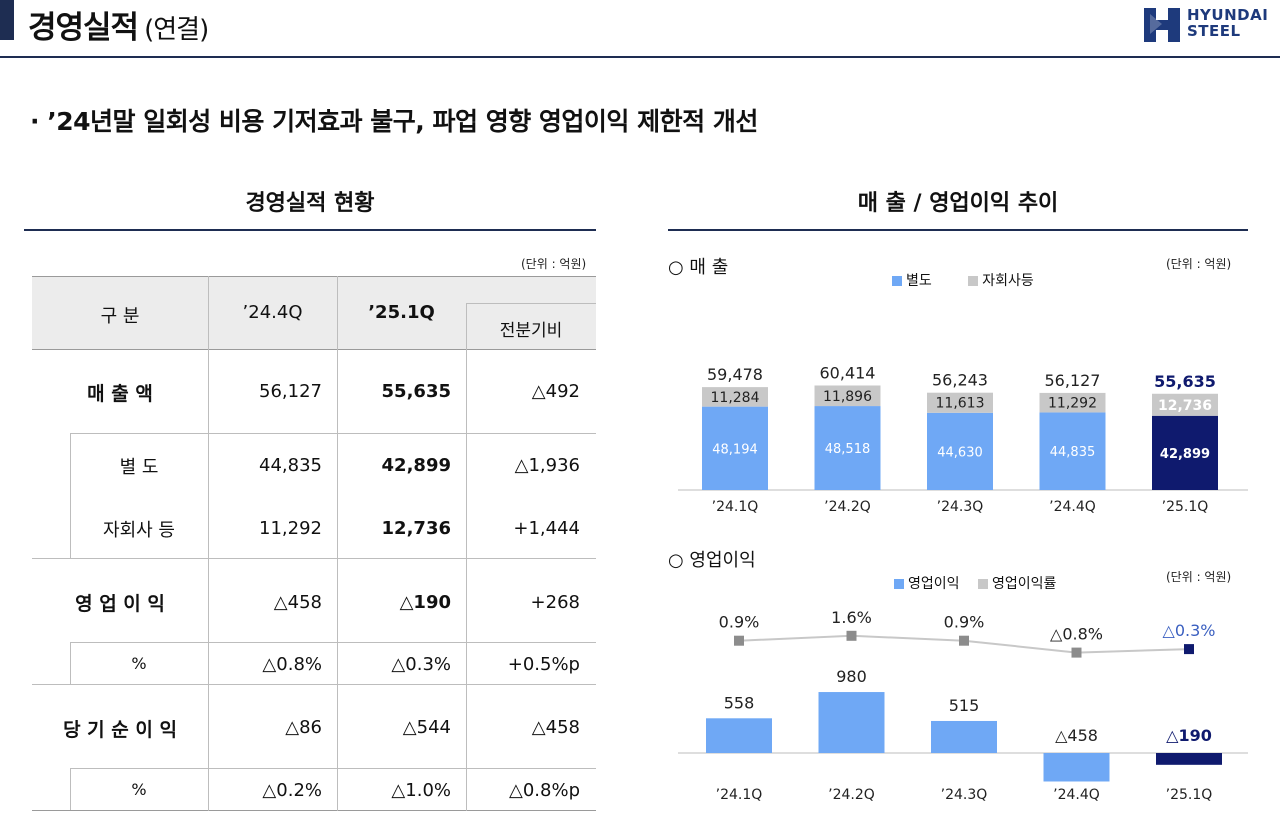 The height and width of the screenshot is (825, 1280). What do you see at coordinates (1185, 507) in the screenshot?
I see `revenue-category-label: ’25.1Q` at bounding box center [1185, 507].